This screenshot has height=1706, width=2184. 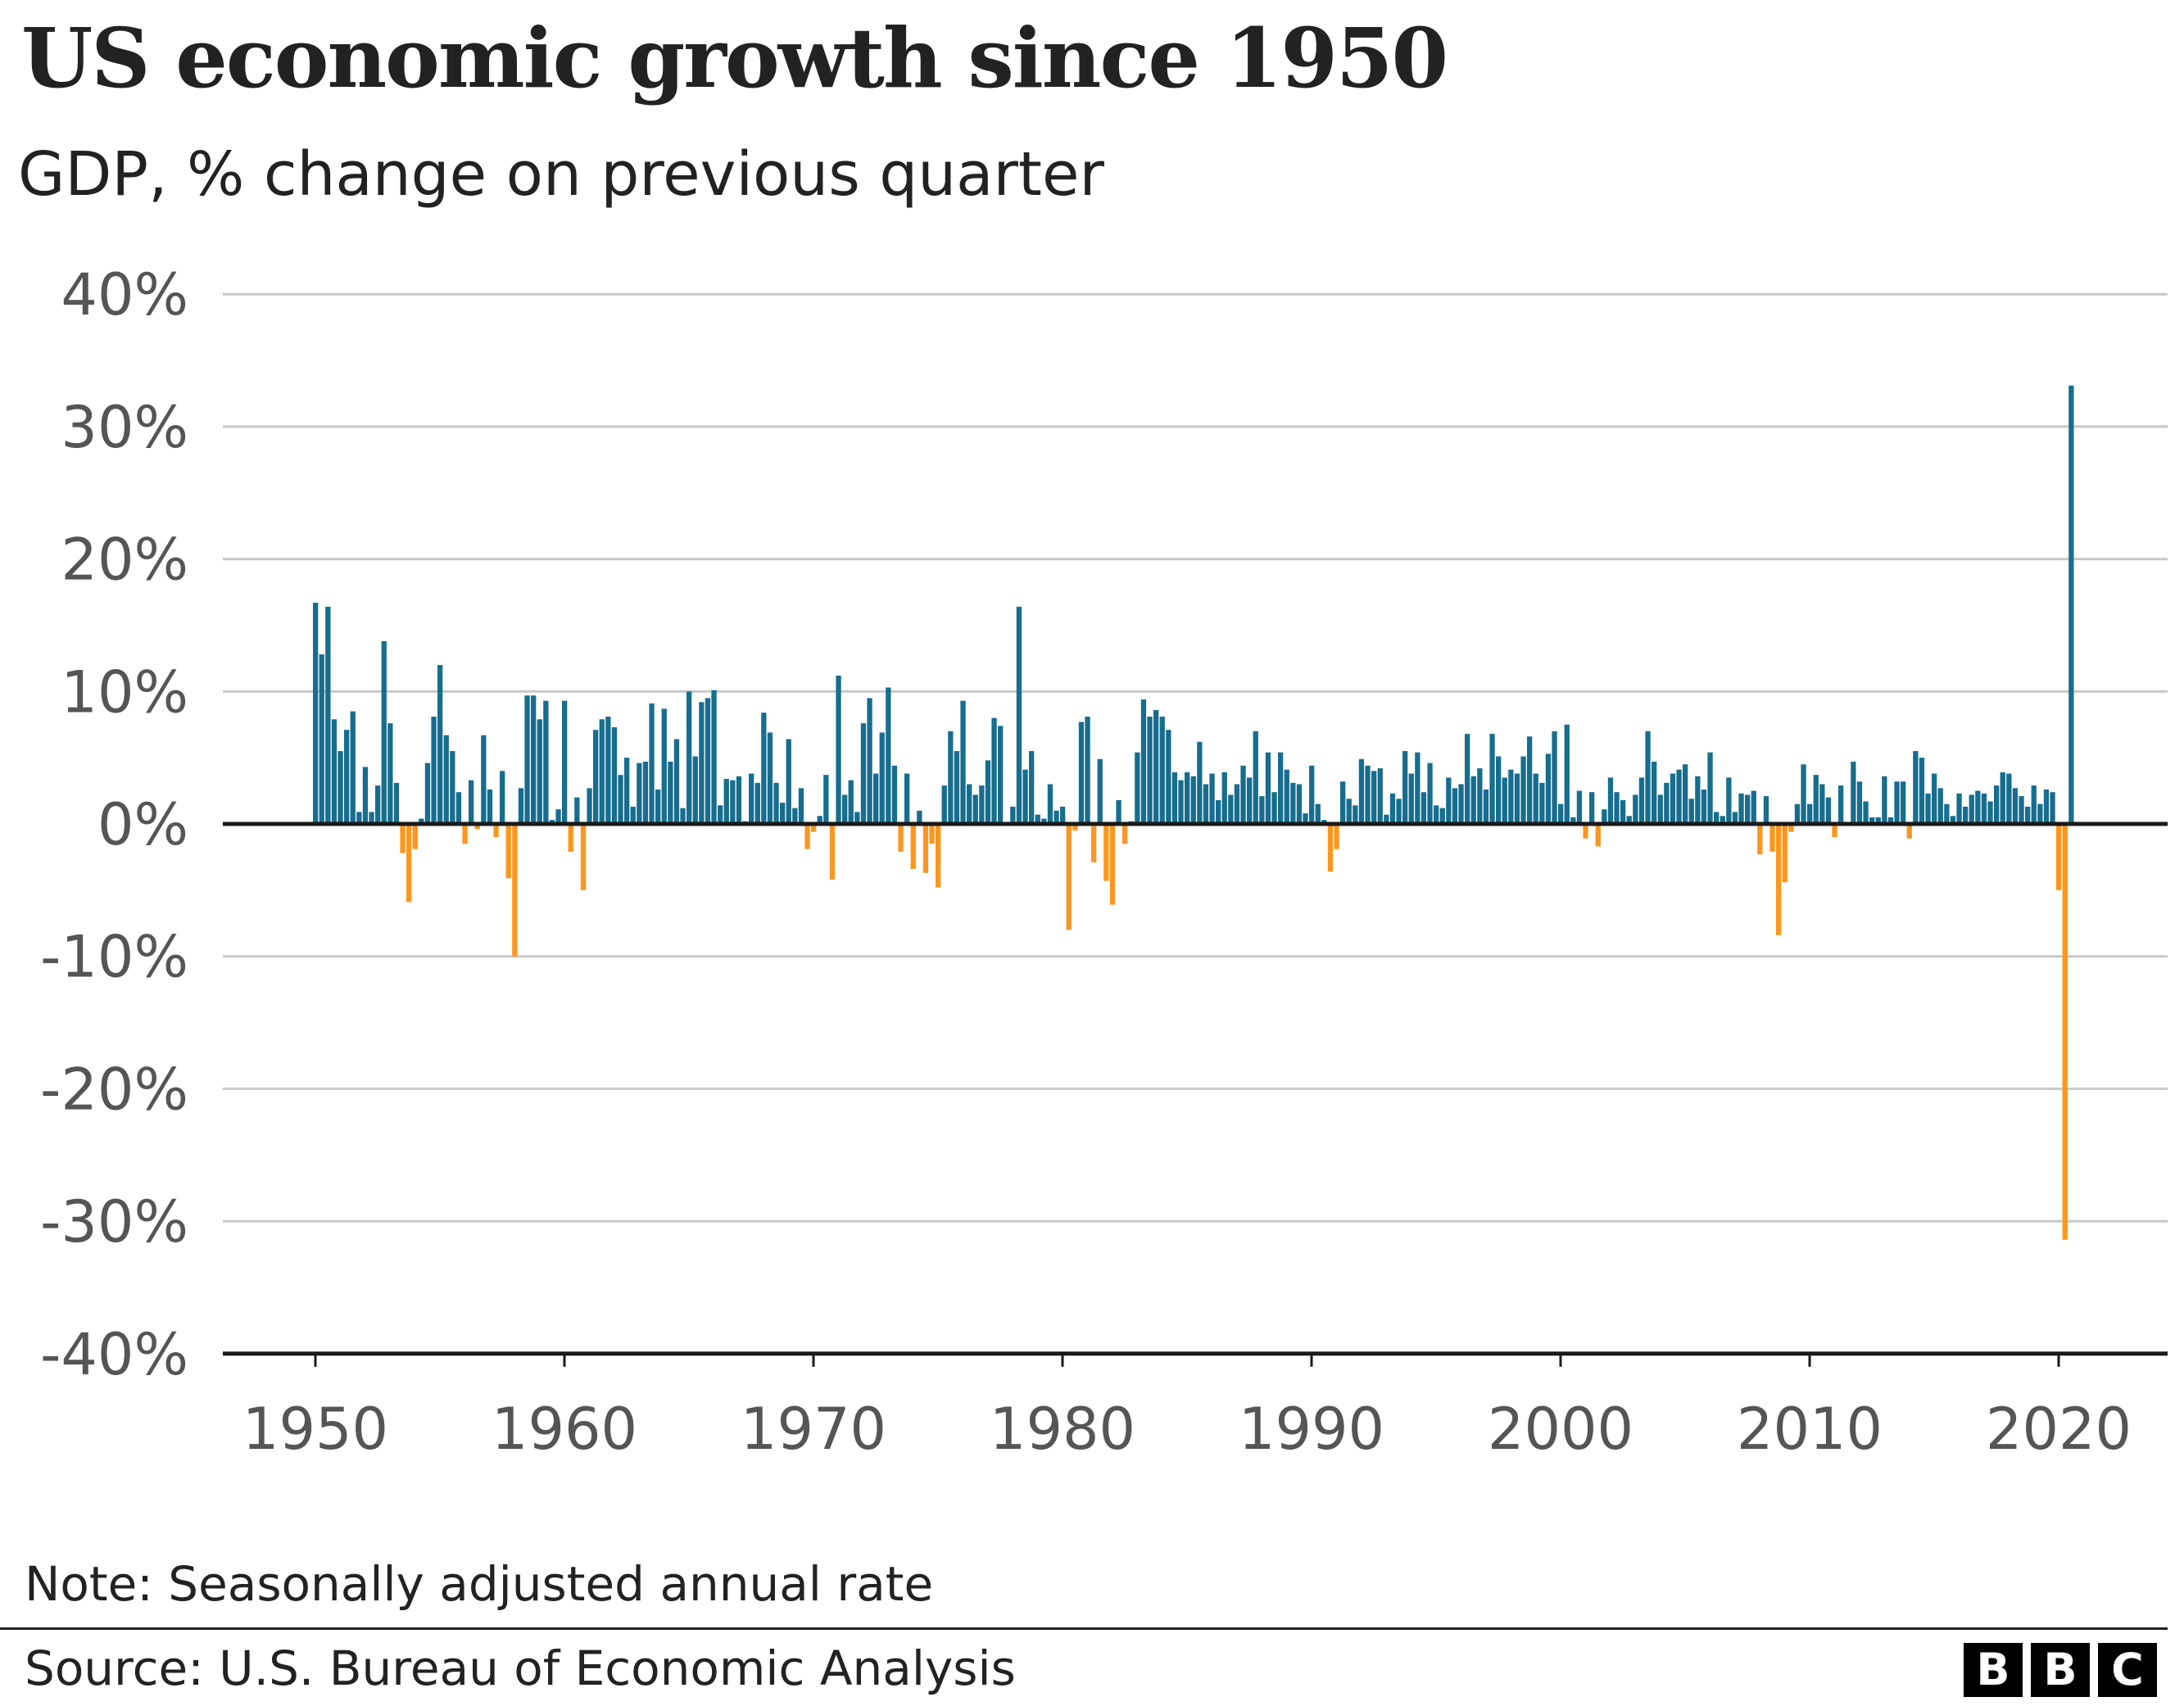 I want to click on y-axis-ticks: 40% 30% 20% 10% 0% -10% -20% -30% -40%, so click(x=114, y=824).